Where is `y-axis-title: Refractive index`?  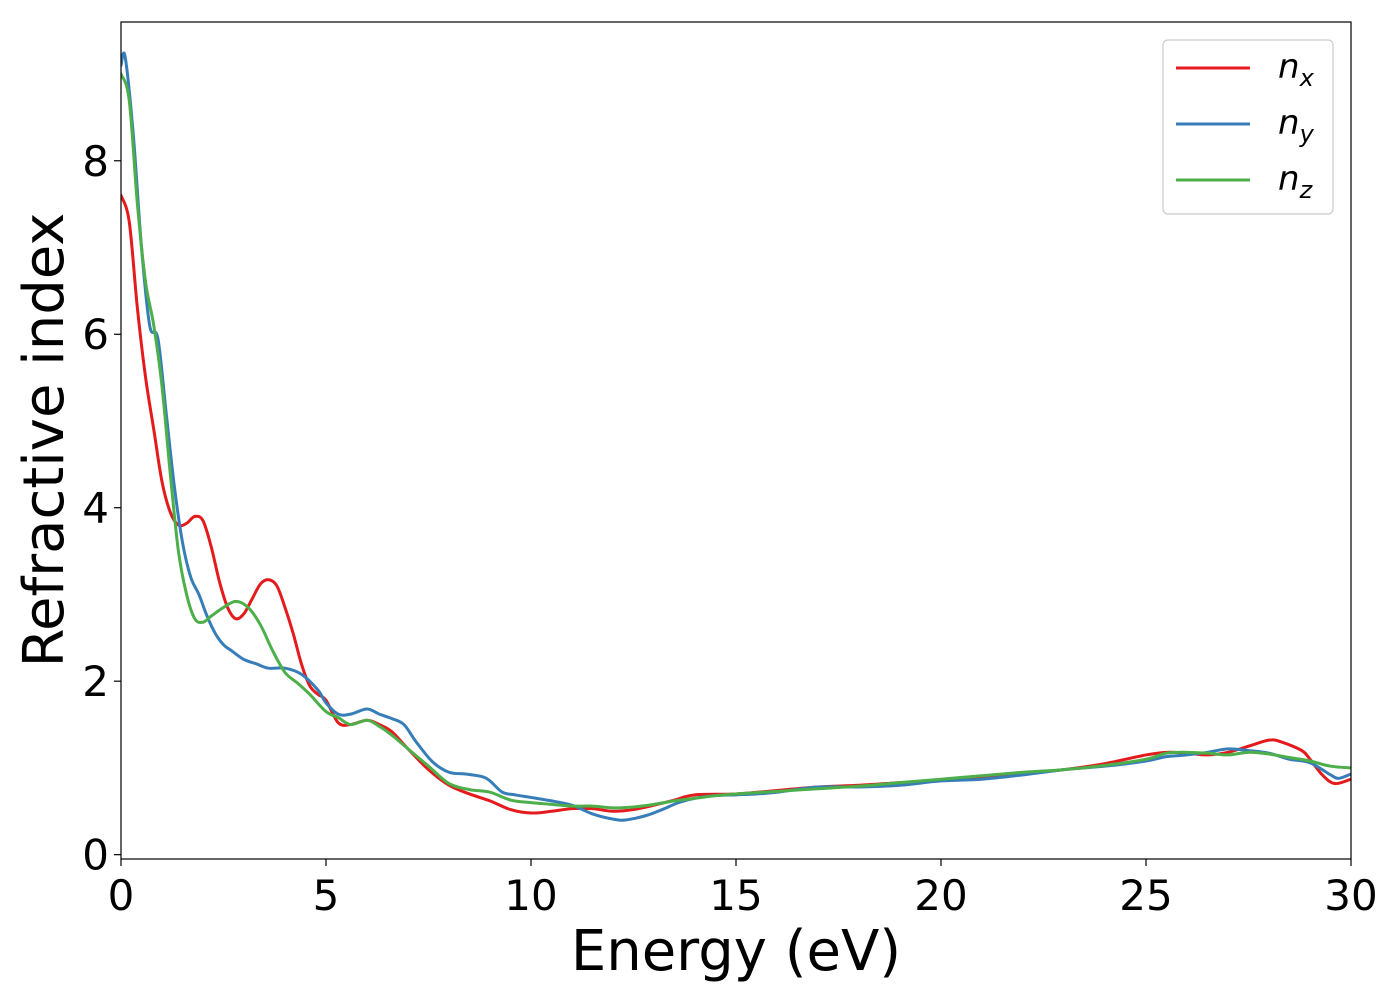
y-axis-title: Refractive index is located at coordinates (44, 440).